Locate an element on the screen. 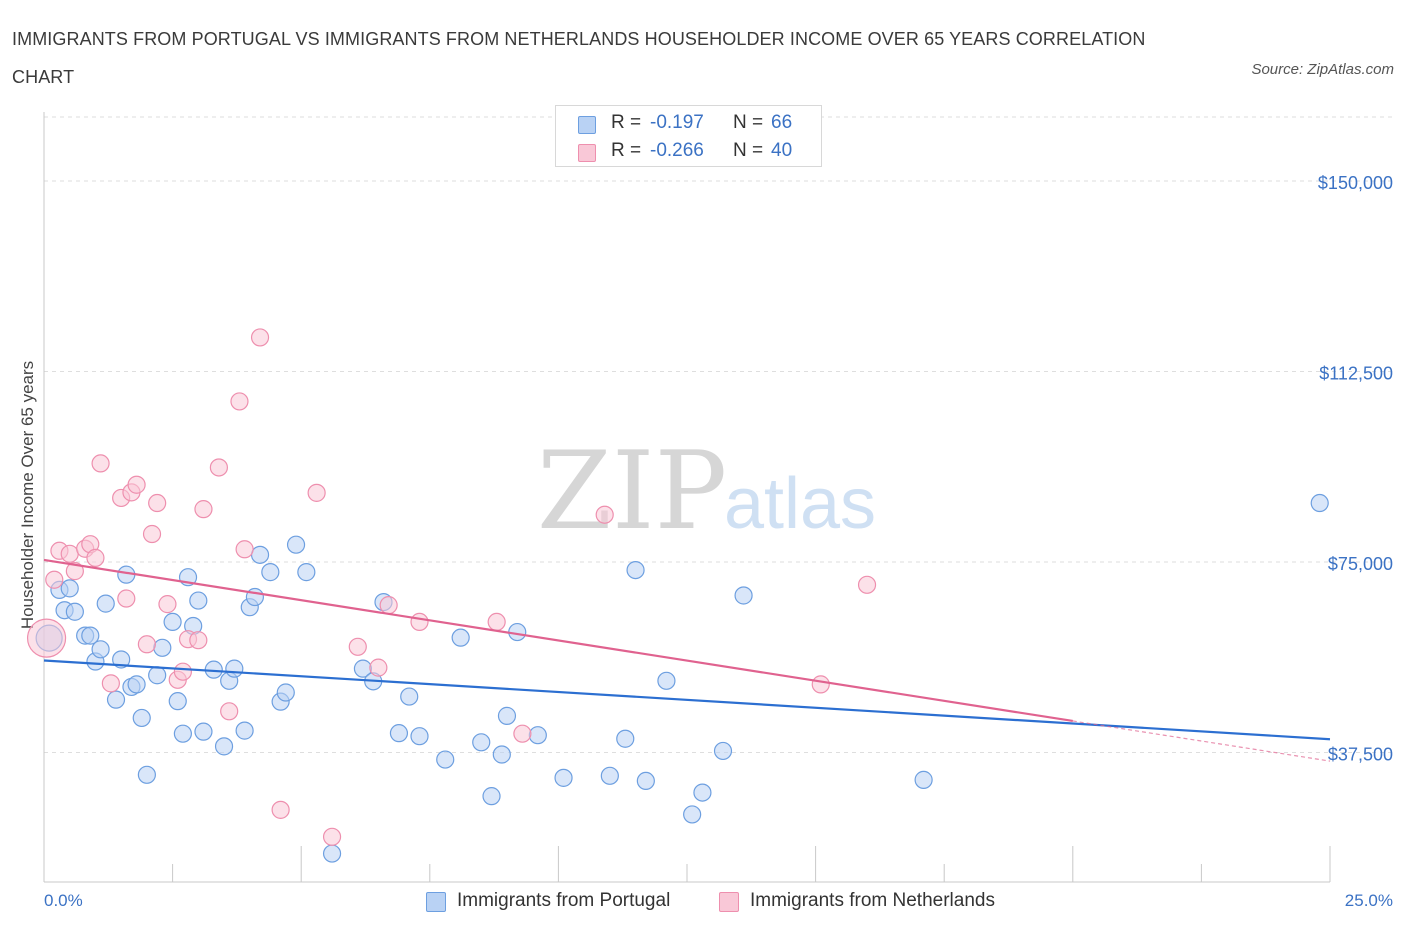  x-axis-max-label: 25.0% is located at coordinates (1368, 900).